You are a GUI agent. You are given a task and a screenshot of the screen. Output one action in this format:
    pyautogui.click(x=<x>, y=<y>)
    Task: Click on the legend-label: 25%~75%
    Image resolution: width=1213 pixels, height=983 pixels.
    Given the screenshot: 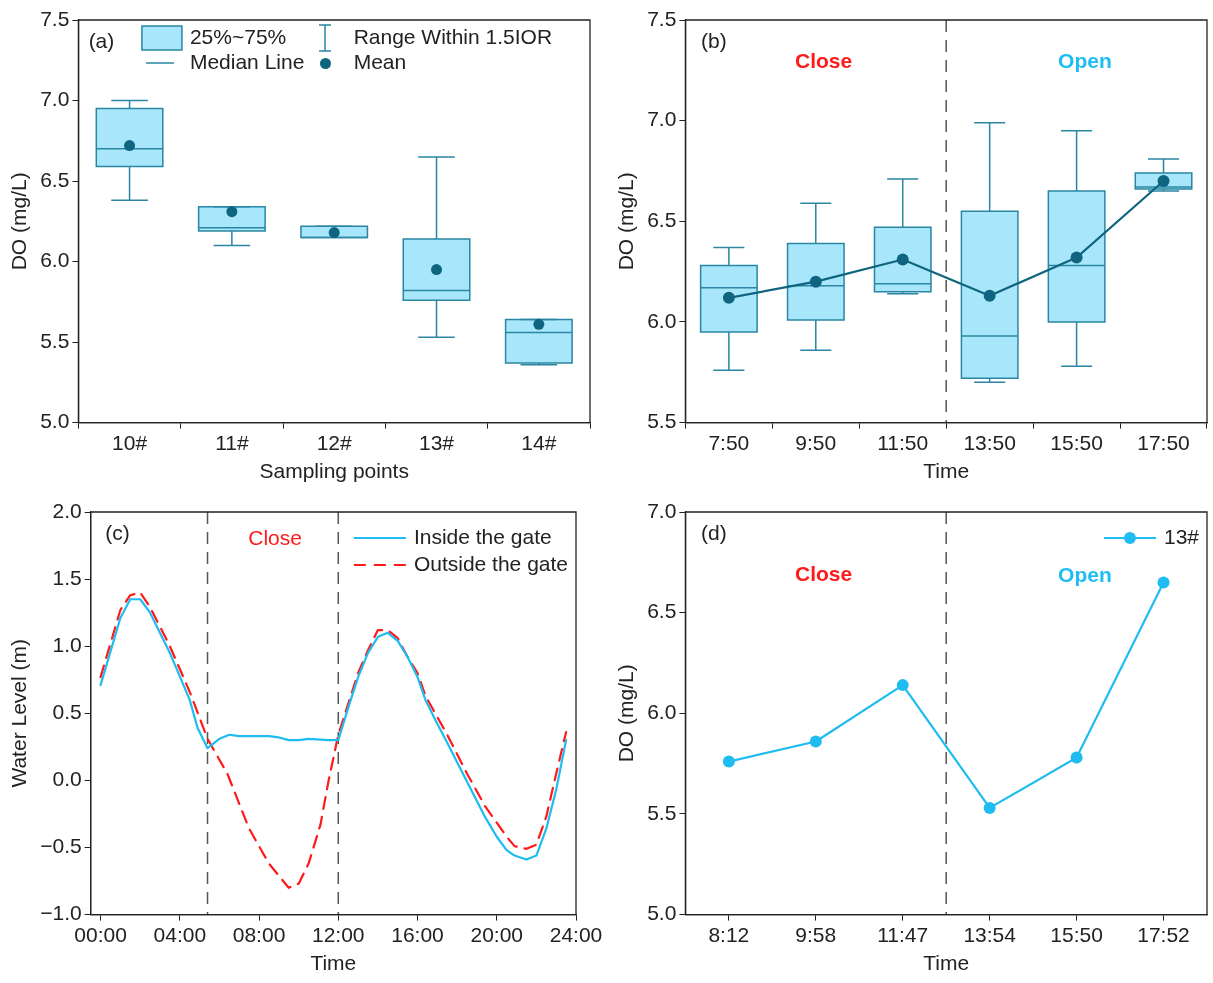 What is the action you would take?
    pyautogui.click(x=238, y=36)
    